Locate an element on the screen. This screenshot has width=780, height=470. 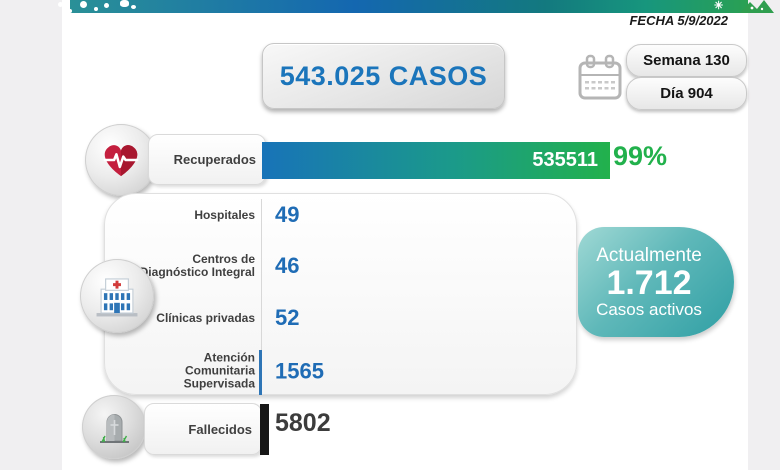
row-cdi: Centros de Diagnóstico Integral 46 is located at coordinates (340, 266).